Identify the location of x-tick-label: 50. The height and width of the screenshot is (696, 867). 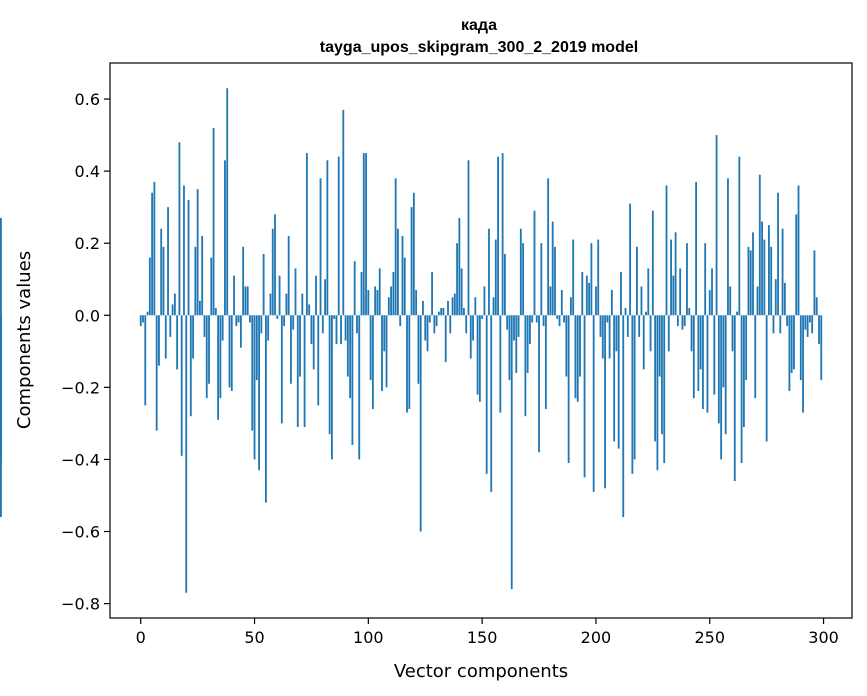
(254, 637).